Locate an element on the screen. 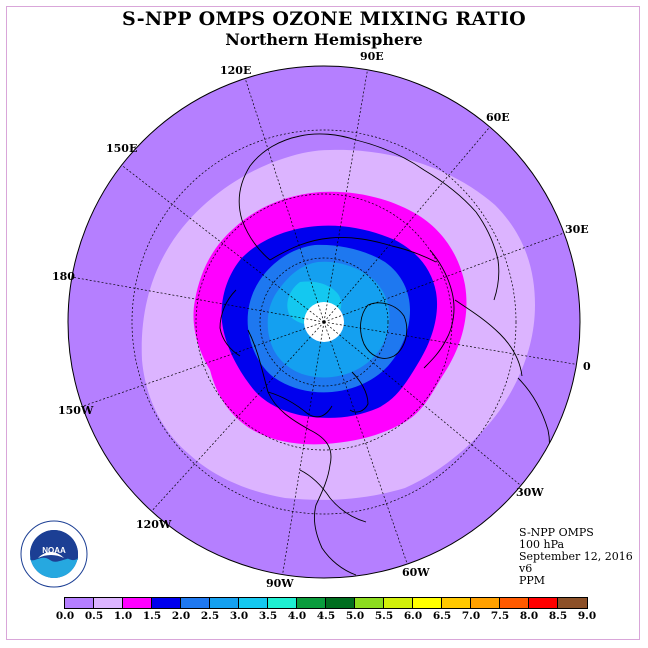 Image resolution: width=648 pixels, height=648 pixels. colorbar-tick-label: 5.5 is located at coordinates (384, 616).